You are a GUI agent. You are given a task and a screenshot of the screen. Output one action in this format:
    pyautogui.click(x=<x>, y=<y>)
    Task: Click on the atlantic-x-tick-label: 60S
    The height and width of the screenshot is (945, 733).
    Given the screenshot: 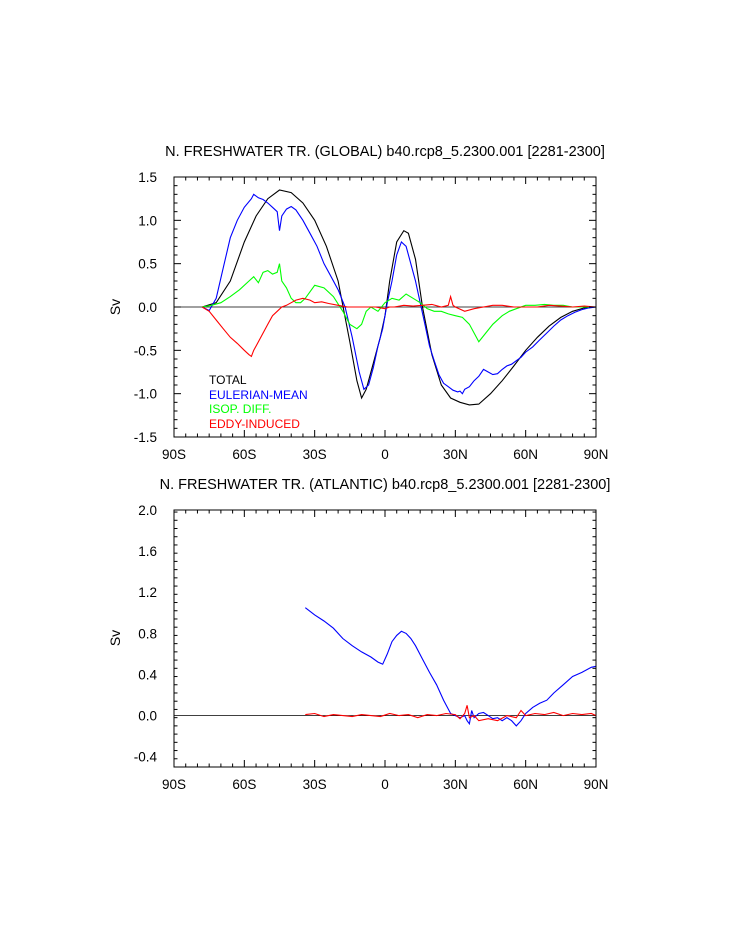 What is the action you would take?
    pyautogui.click(x=244, y=784)
    